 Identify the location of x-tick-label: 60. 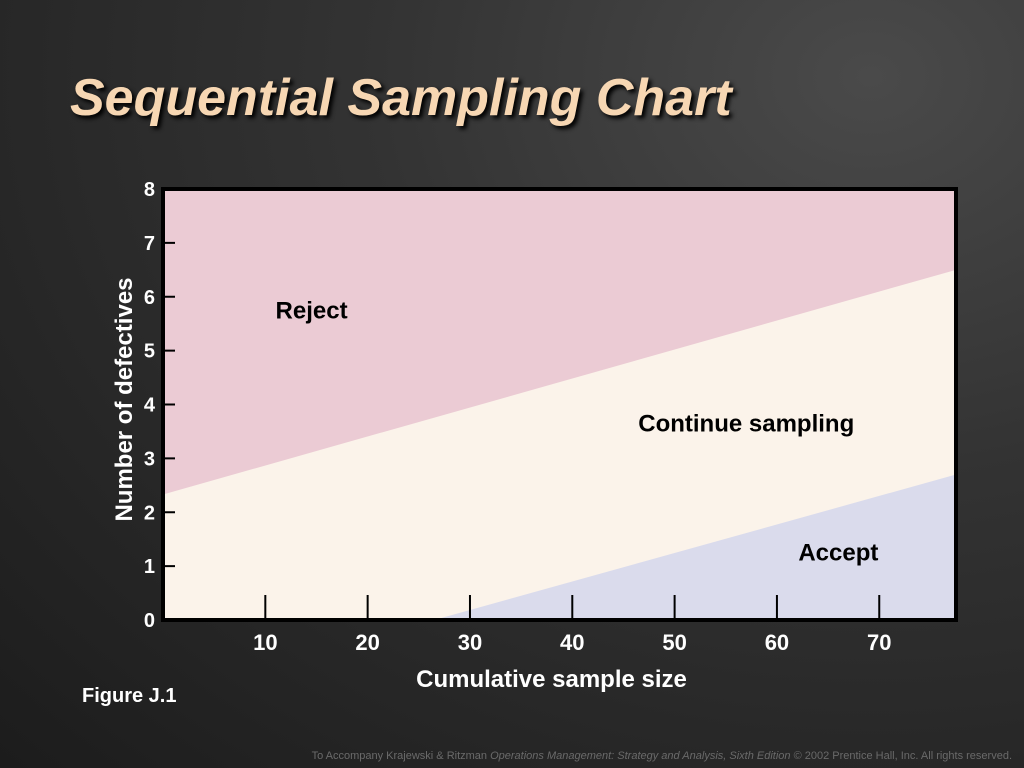
(777, 642).